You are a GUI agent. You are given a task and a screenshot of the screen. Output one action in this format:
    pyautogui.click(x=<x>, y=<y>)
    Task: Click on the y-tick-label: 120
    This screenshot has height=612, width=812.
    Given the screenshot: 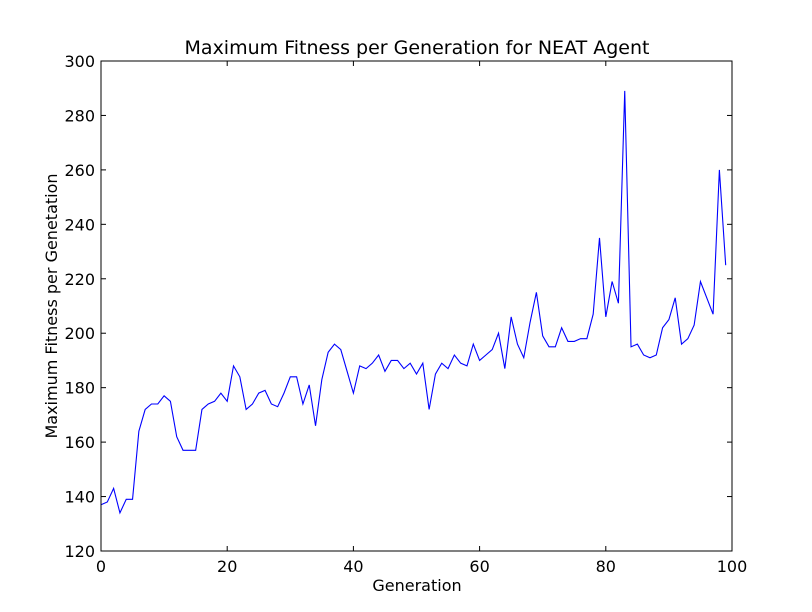 What is the action you would take?
    pyautogui.click(x=79, y=551)
    